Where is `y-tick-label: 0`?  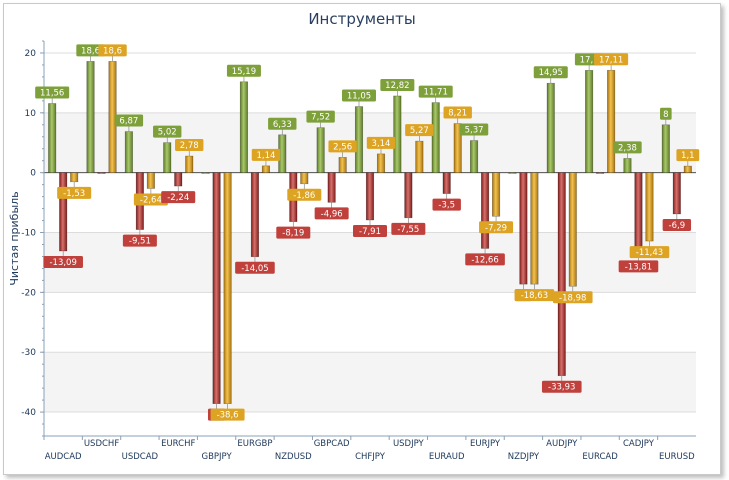 y-tick-label: 0 is located at coordinates (33, 174).